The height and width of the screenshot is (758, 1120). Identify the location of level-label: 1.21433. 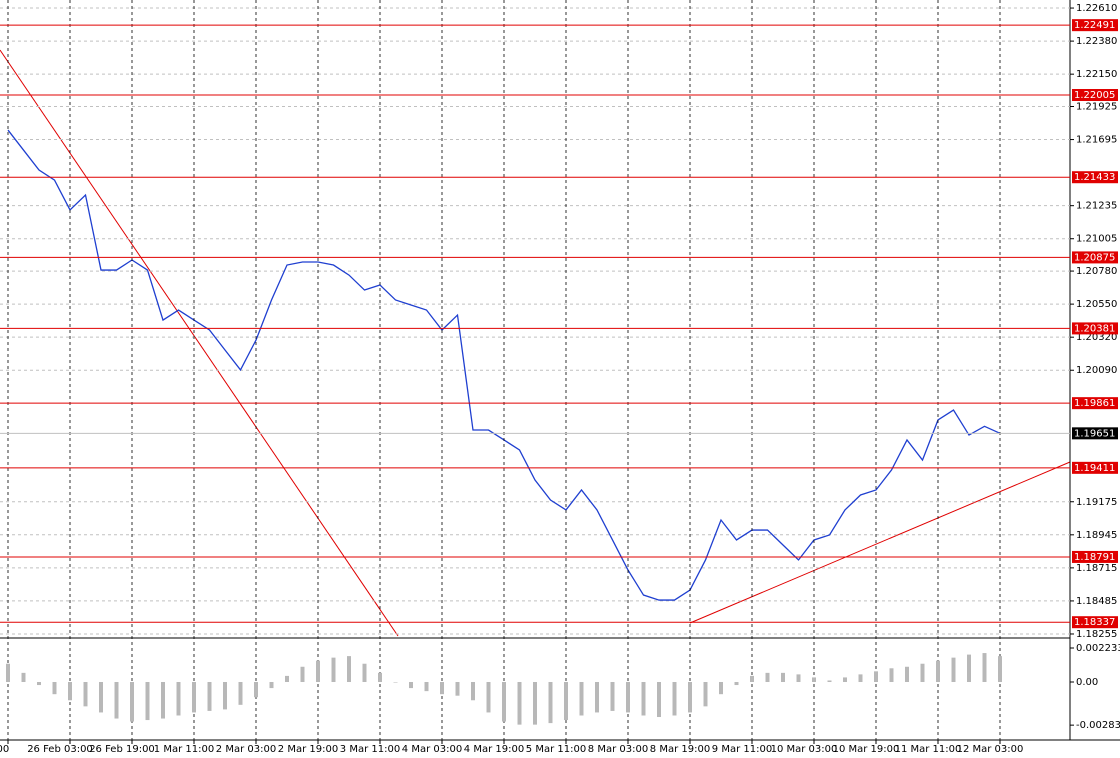
(1094, 177).